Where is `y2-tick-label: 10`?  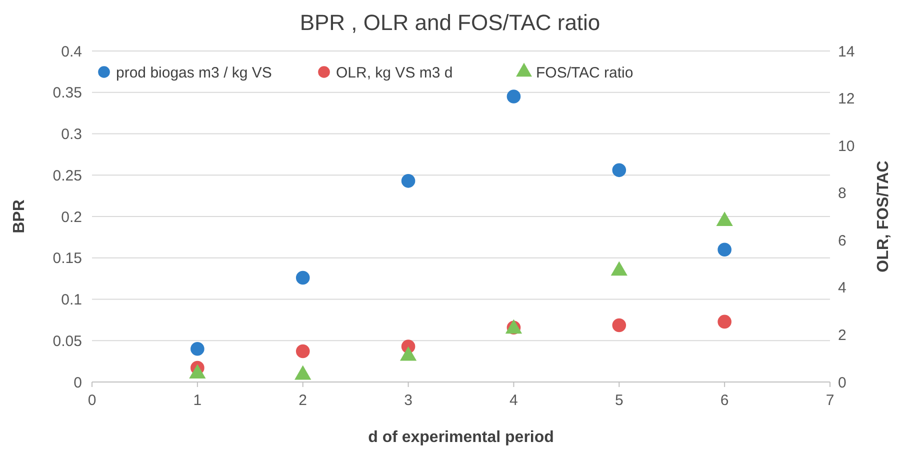
y2-tick-label: 10 is located at coordinates (846, 146).